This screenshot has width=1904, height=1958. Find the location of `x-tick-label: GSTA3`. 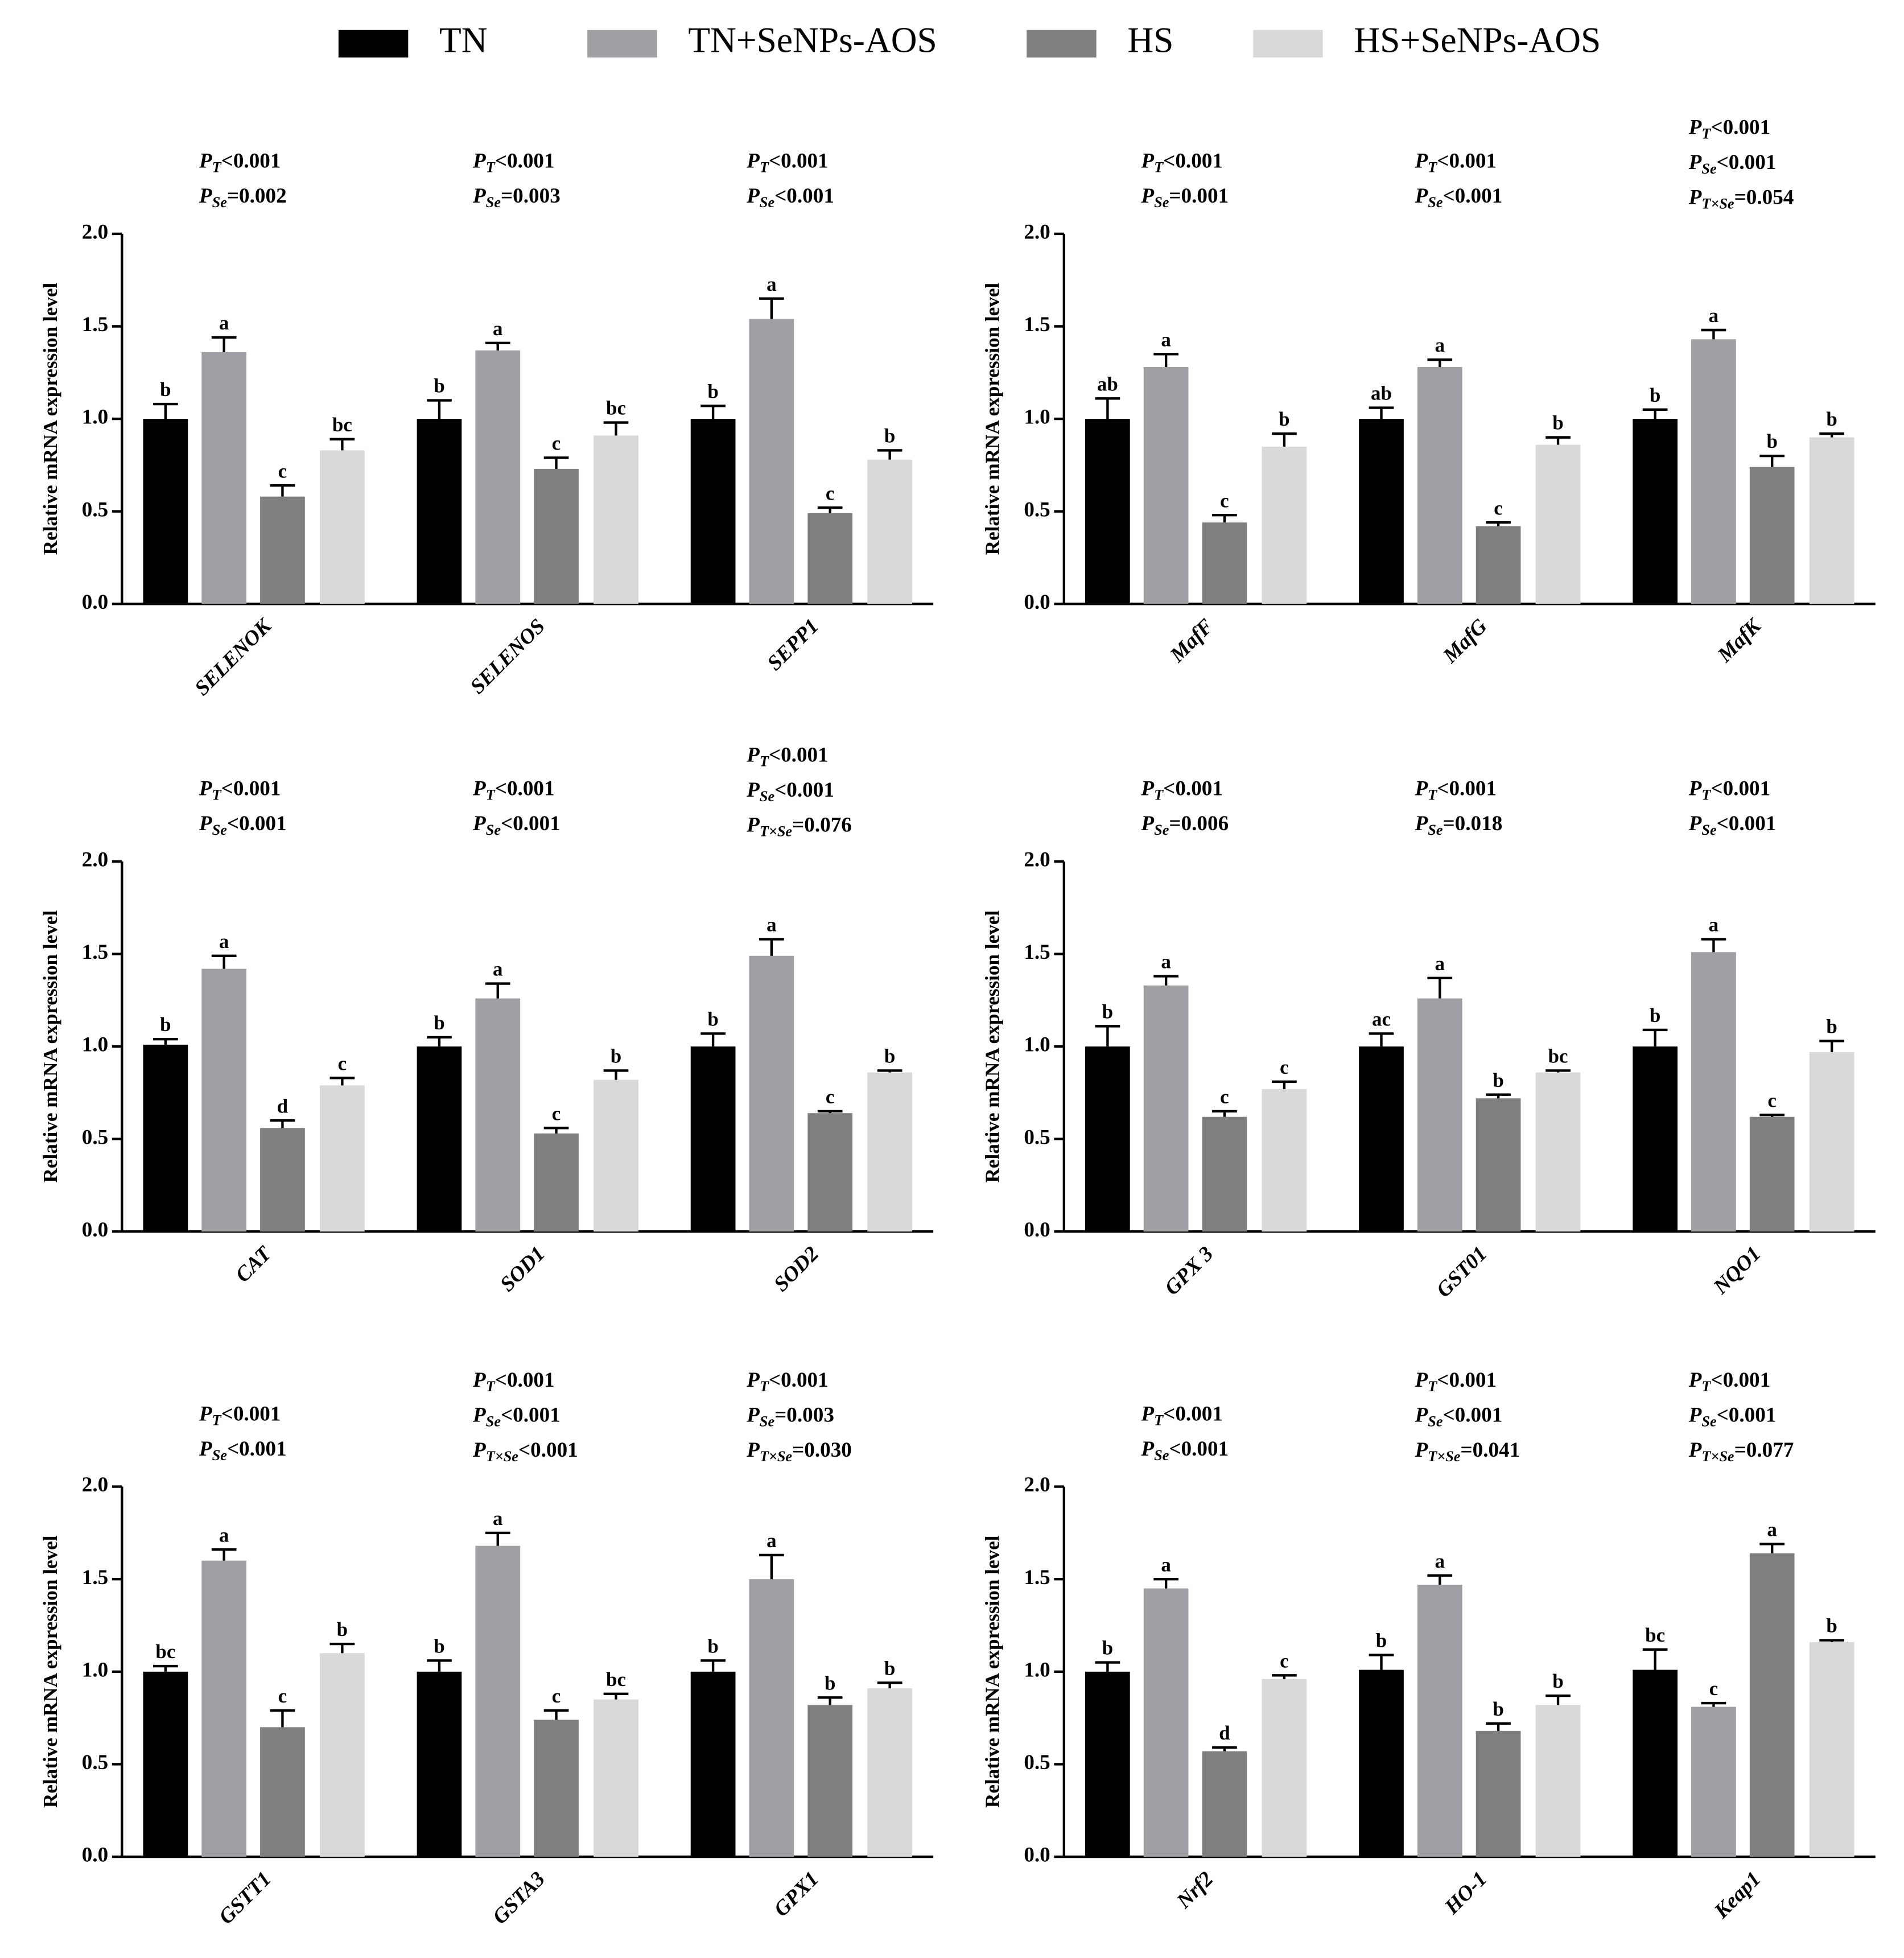

x-tick-label: GSTA3 is located at coordinates (519, 1898).